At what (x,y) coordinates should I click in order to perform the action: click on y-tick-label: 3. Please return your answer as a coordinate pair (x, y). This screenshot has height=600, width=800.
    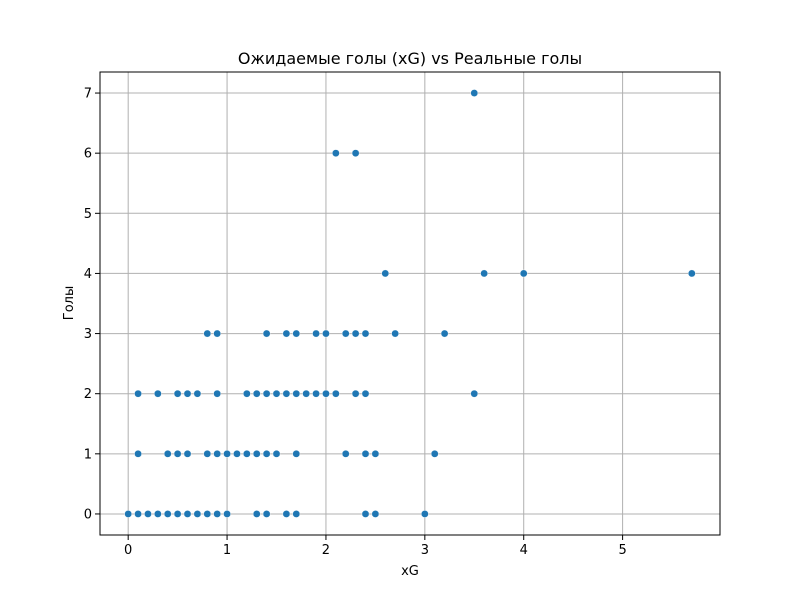
    Looking at the image, I should click on (88, 334).